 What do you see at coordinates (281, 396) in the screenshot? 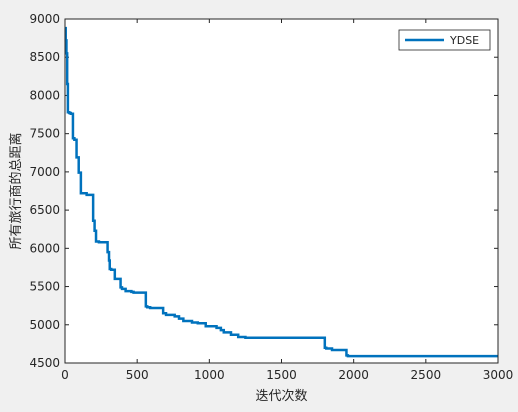
I see `x-axis-label: 迭代次数` at bounding box center [281, 396].